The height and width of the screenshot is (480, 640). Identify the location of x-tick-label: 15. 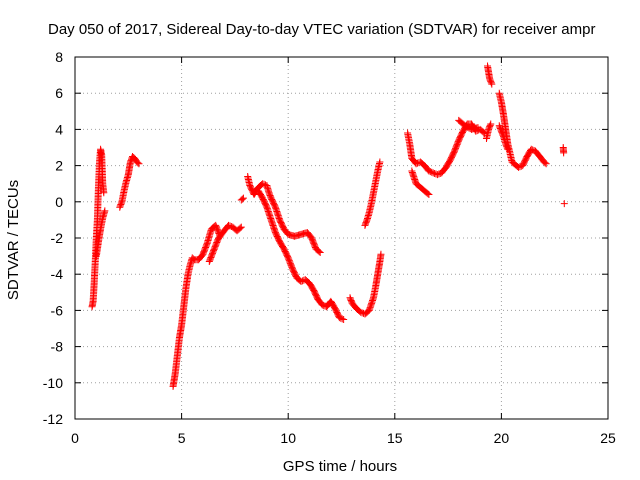
(395, 438).